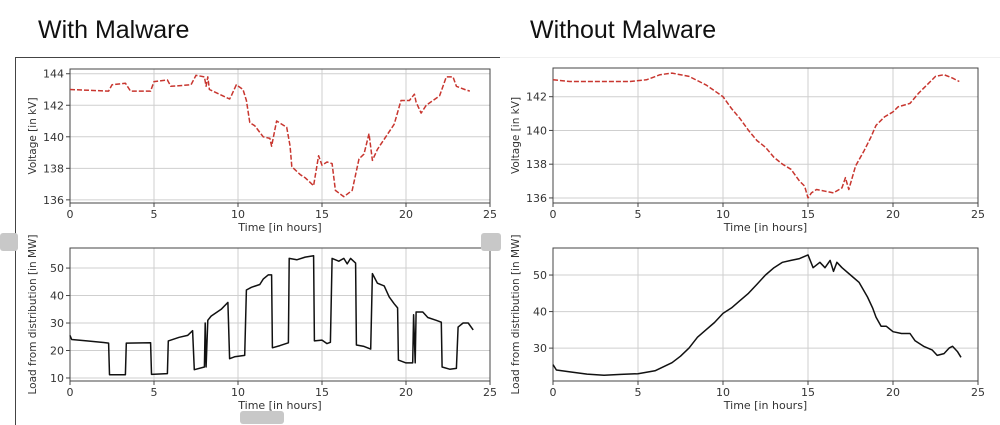 The width and height of the screenshot is (1000, 425). I want to click on right-panel-divider, so click(750, 57).